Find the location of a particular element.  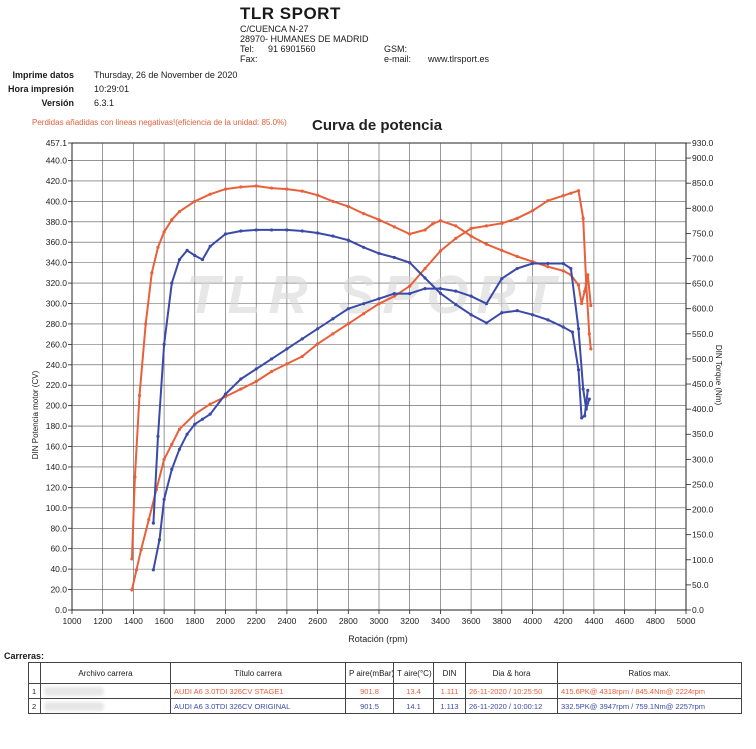

company-email-label: e-mail: is located at coordinates (398, 59).